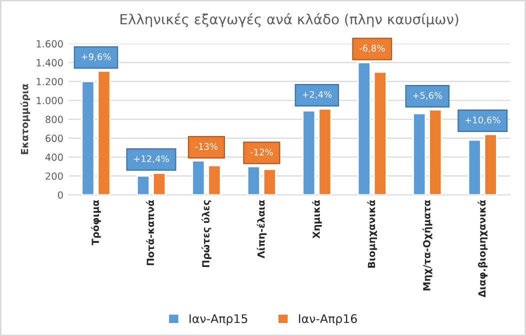 The image size is (526, 336). I want to click on y-tick-label: 800, so click(54, 120).